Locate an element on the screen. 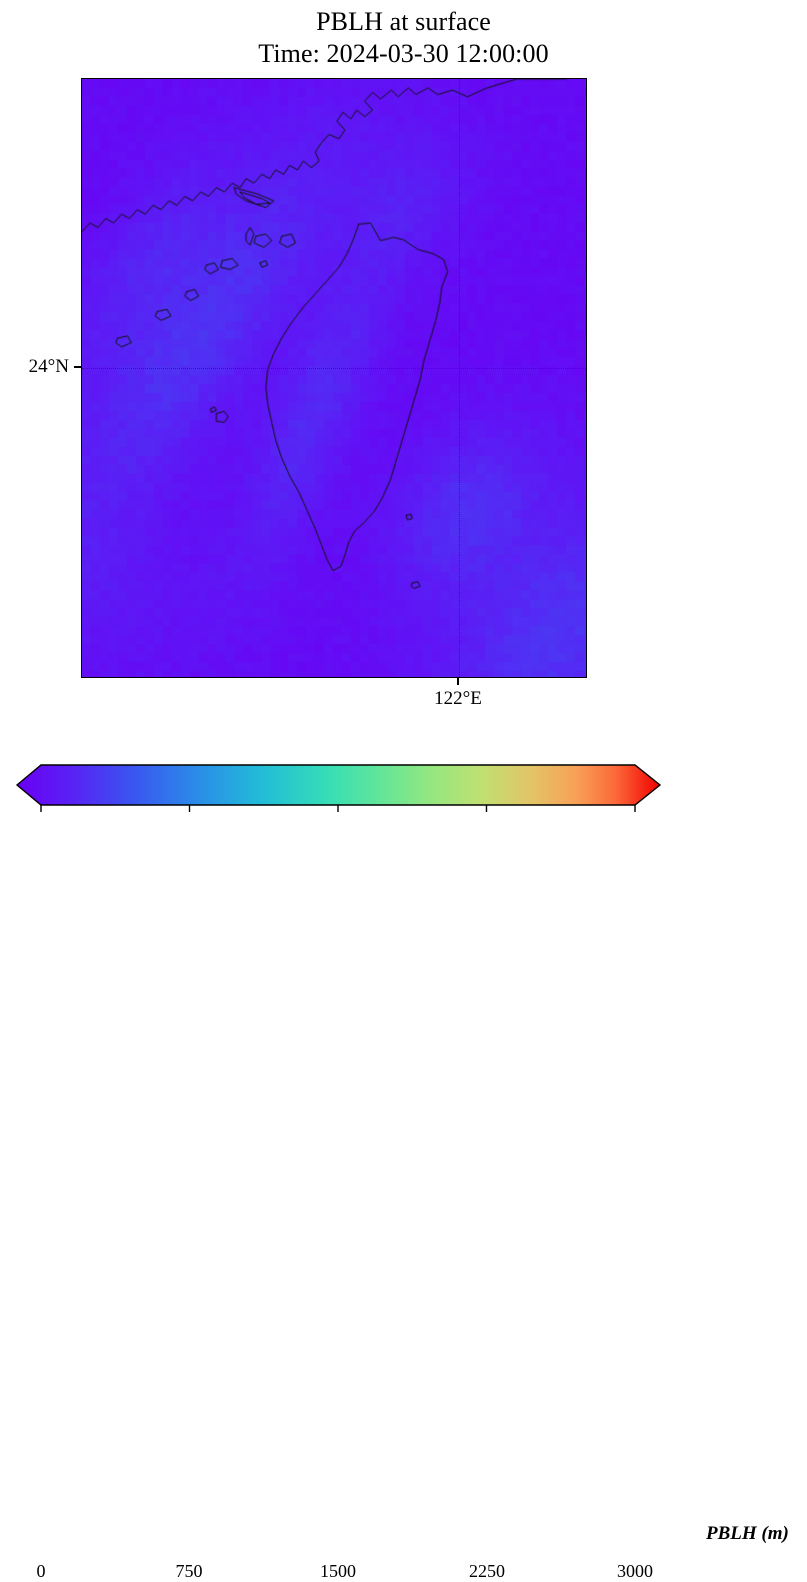 The image size is (807, 1582). title-main-line: PBLH at surface is located at coordinates (403, 21).